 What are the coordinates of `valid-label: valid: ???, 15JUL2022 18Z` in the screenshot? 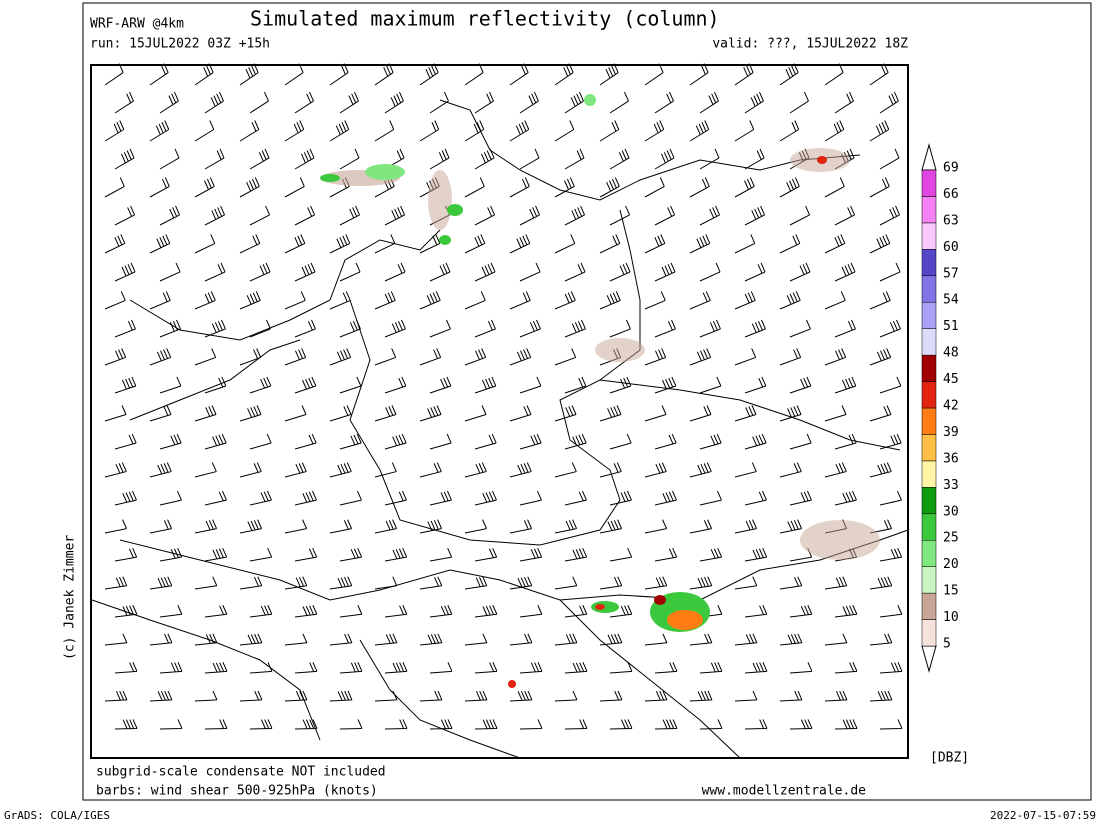 It's located at (810, 44).